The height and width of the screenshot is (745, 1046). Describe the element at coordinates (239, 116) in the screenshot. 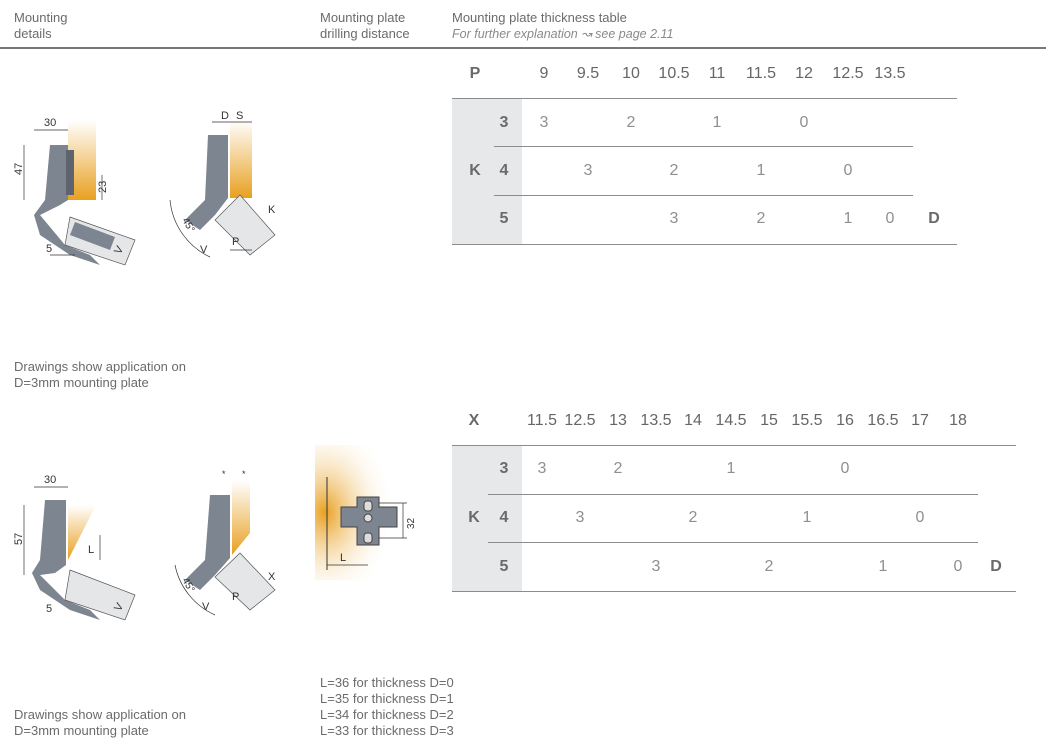

I see `dim-label: S` at that location.